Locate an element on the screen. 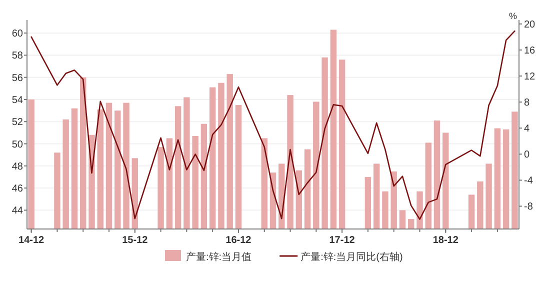  x-tick-label: 16-12 is located at coordinates (239, 240).